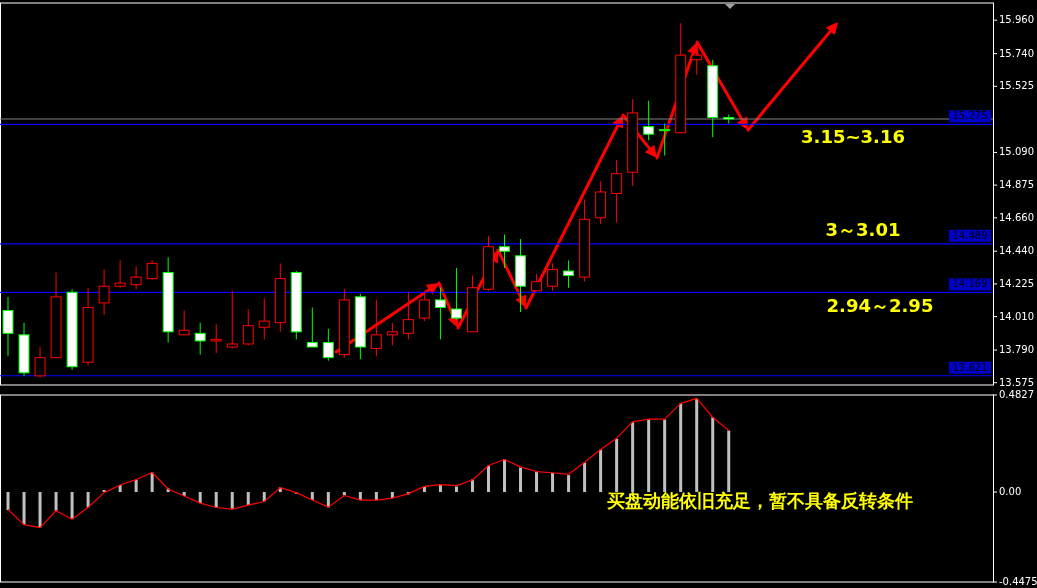 This screenshot has width=1037, height=588. What do you see at coordinates (1016, 316) in the screenshot?
I see `y-tick-label: 14.010` at bounding box center [1016, 316].